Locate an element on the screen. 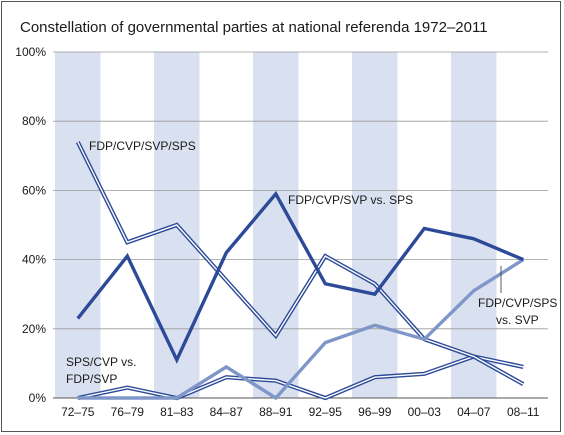 This screenshot has width=564, height=435. x-tick-label: 92–95 is located at coordinates (326, 412).